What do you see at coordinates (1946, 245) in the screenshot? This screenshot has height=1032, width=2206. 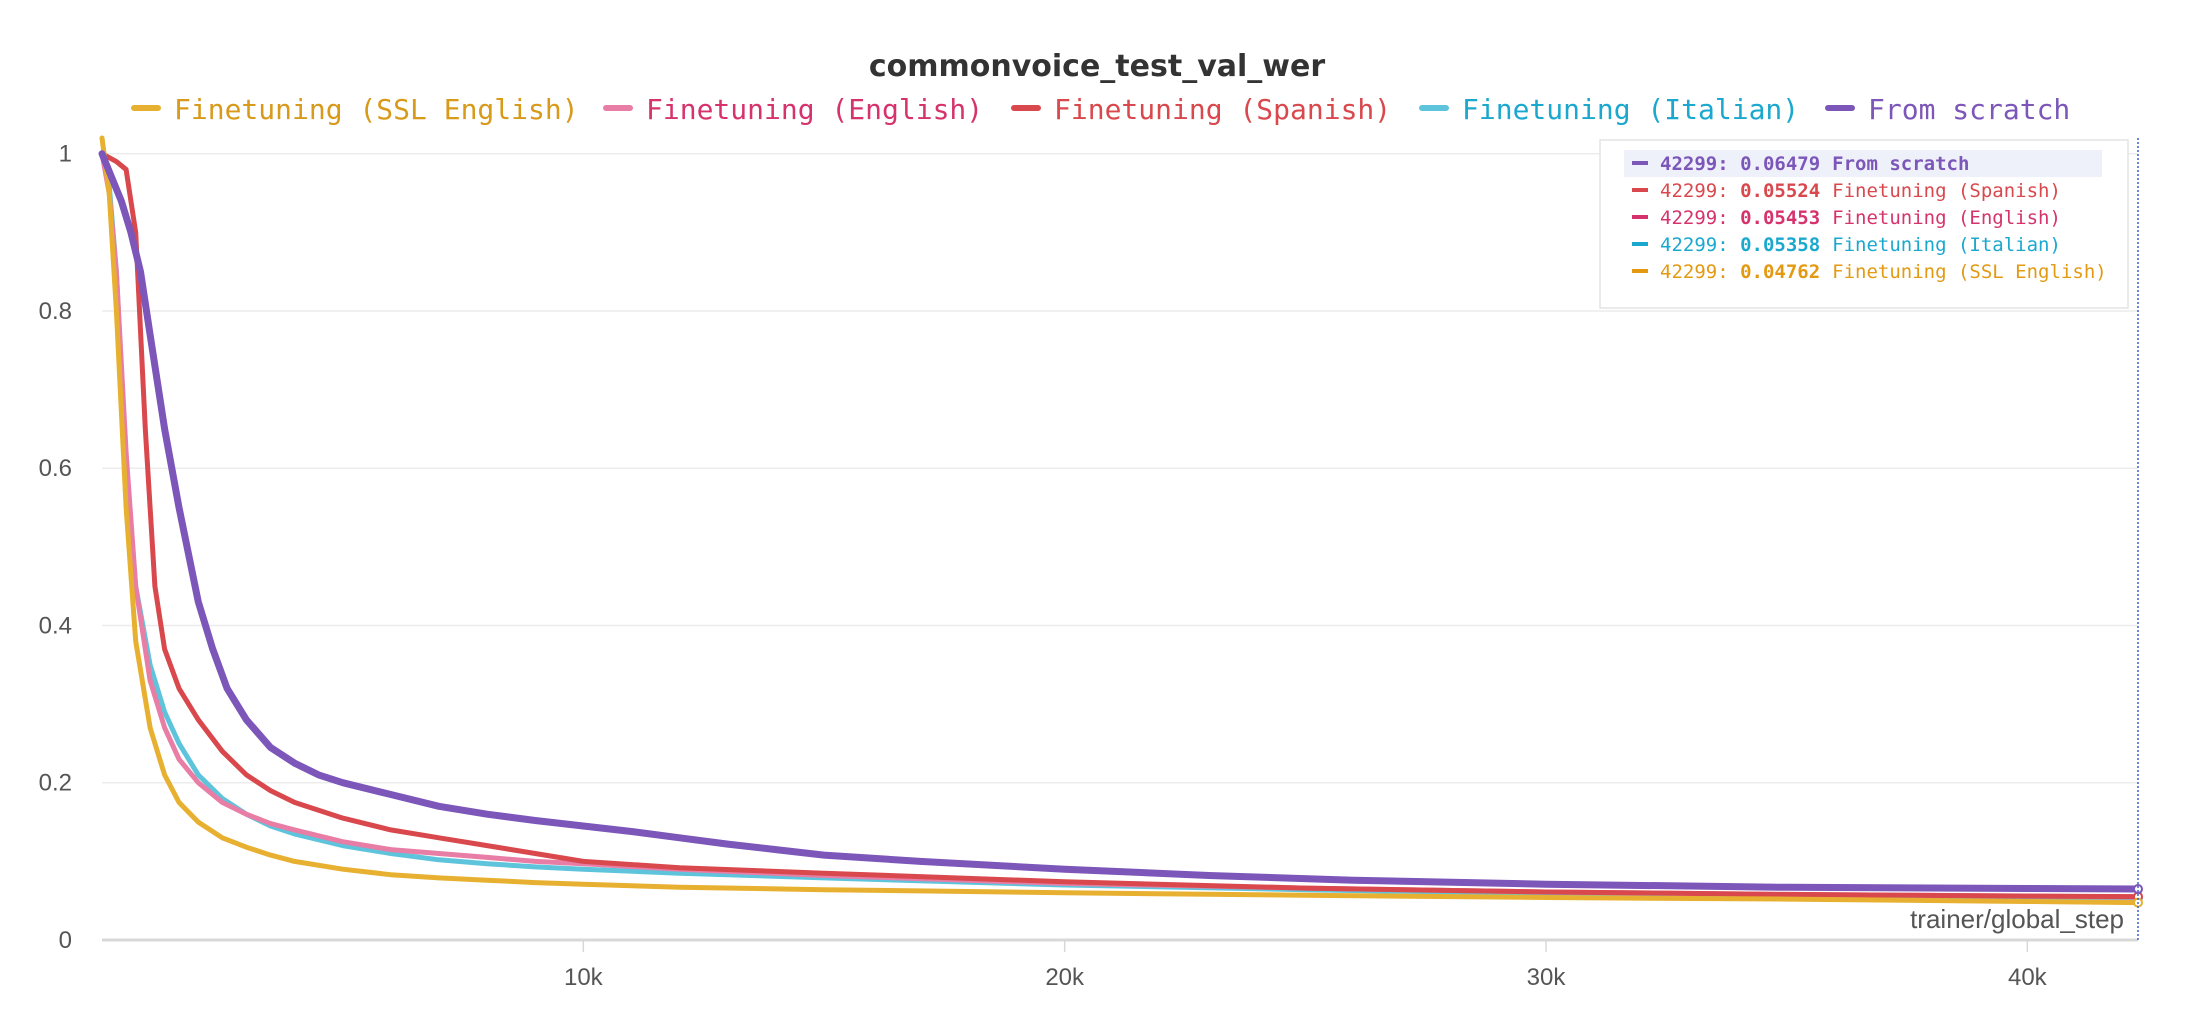 I see `tooltip-series-name: Finetuning (Italian)` at bounding box center [1946, 245].